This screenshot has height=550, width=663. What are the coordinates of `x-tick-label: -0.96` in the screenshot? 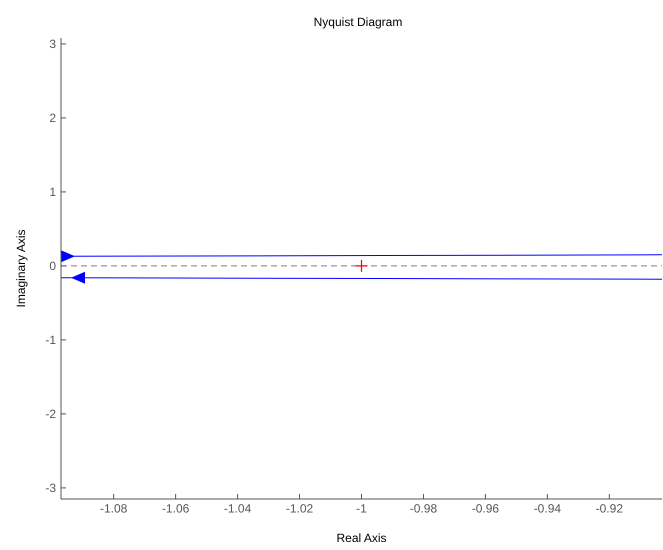 It's located at (486, 509).